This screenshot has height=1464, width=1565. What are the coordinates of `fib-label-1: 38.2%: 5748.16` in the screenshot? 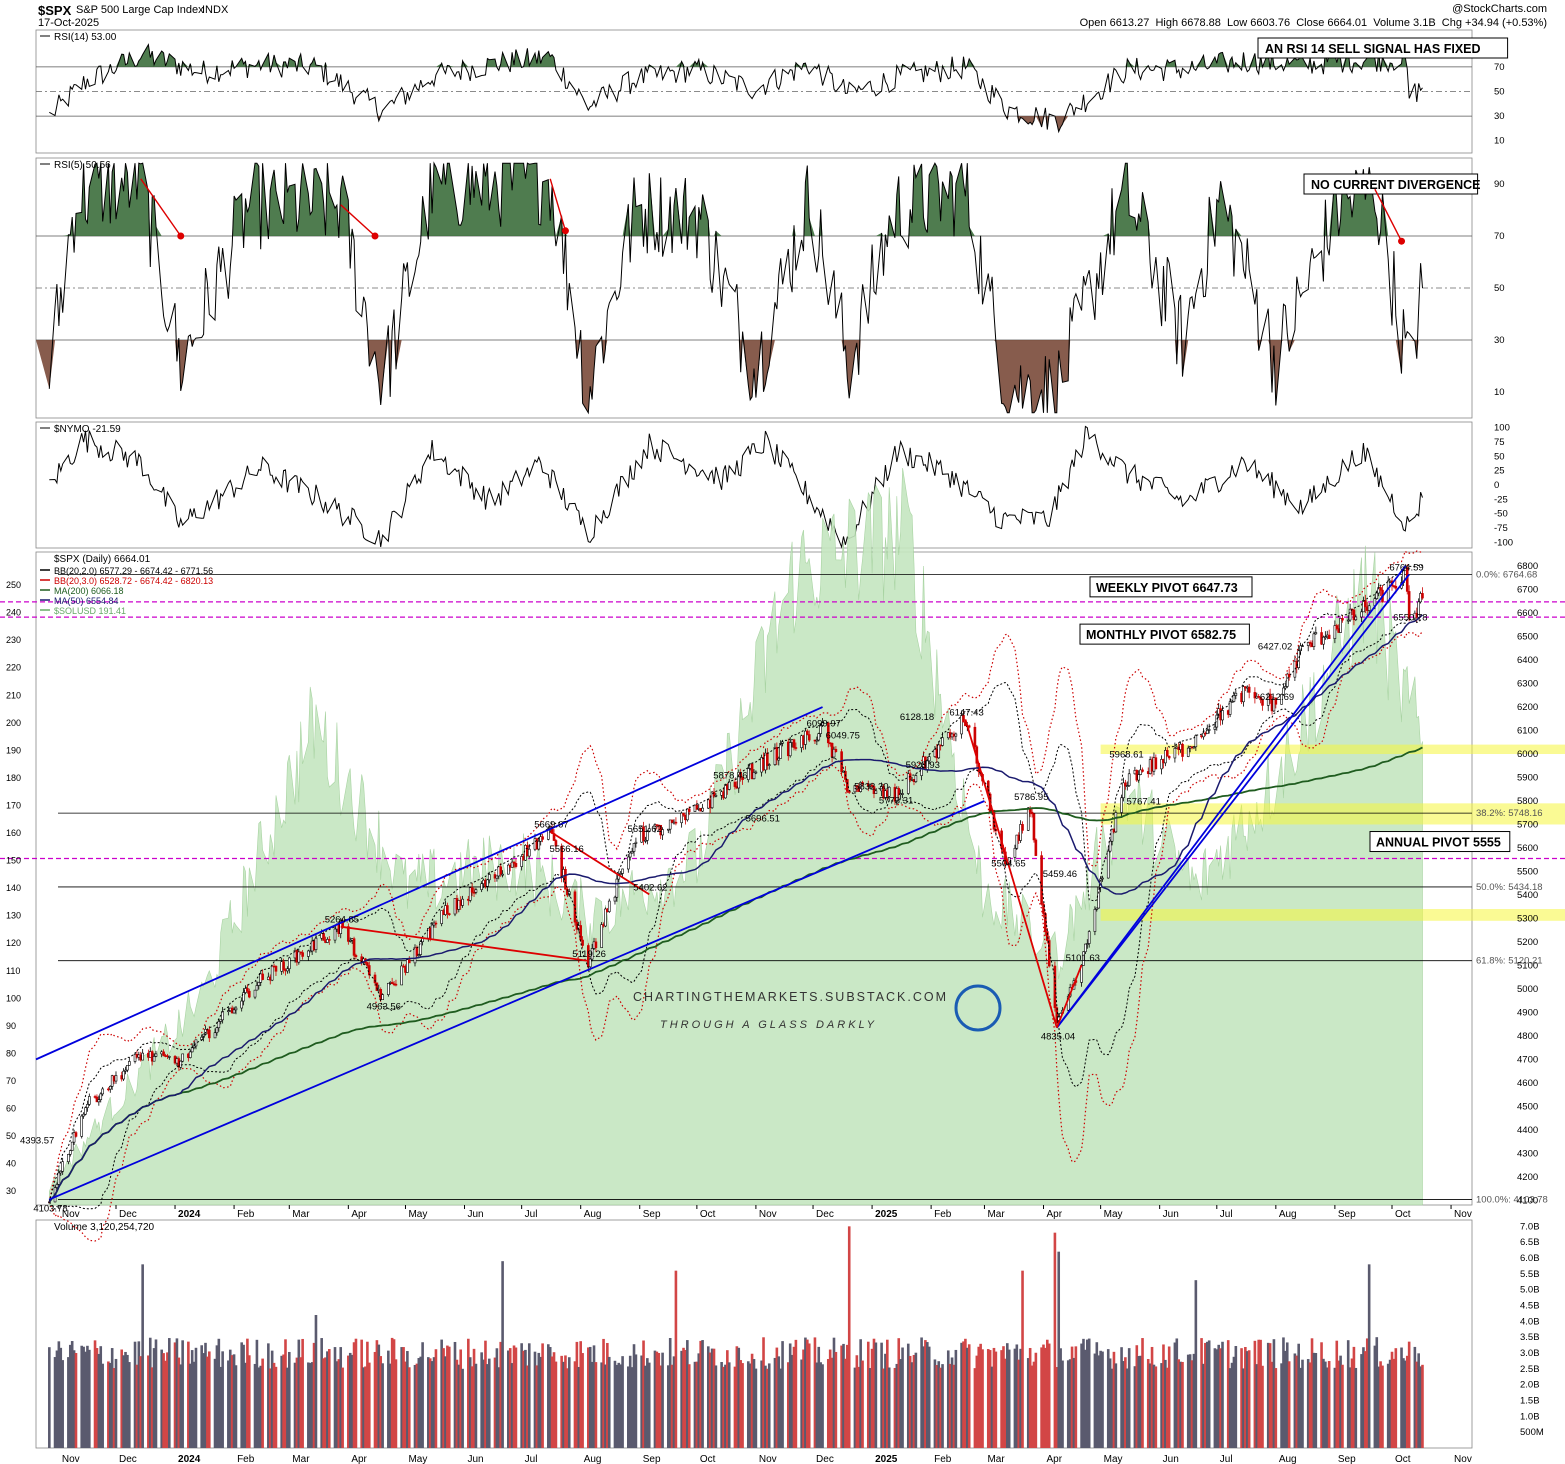 It's located at (1509, 813).